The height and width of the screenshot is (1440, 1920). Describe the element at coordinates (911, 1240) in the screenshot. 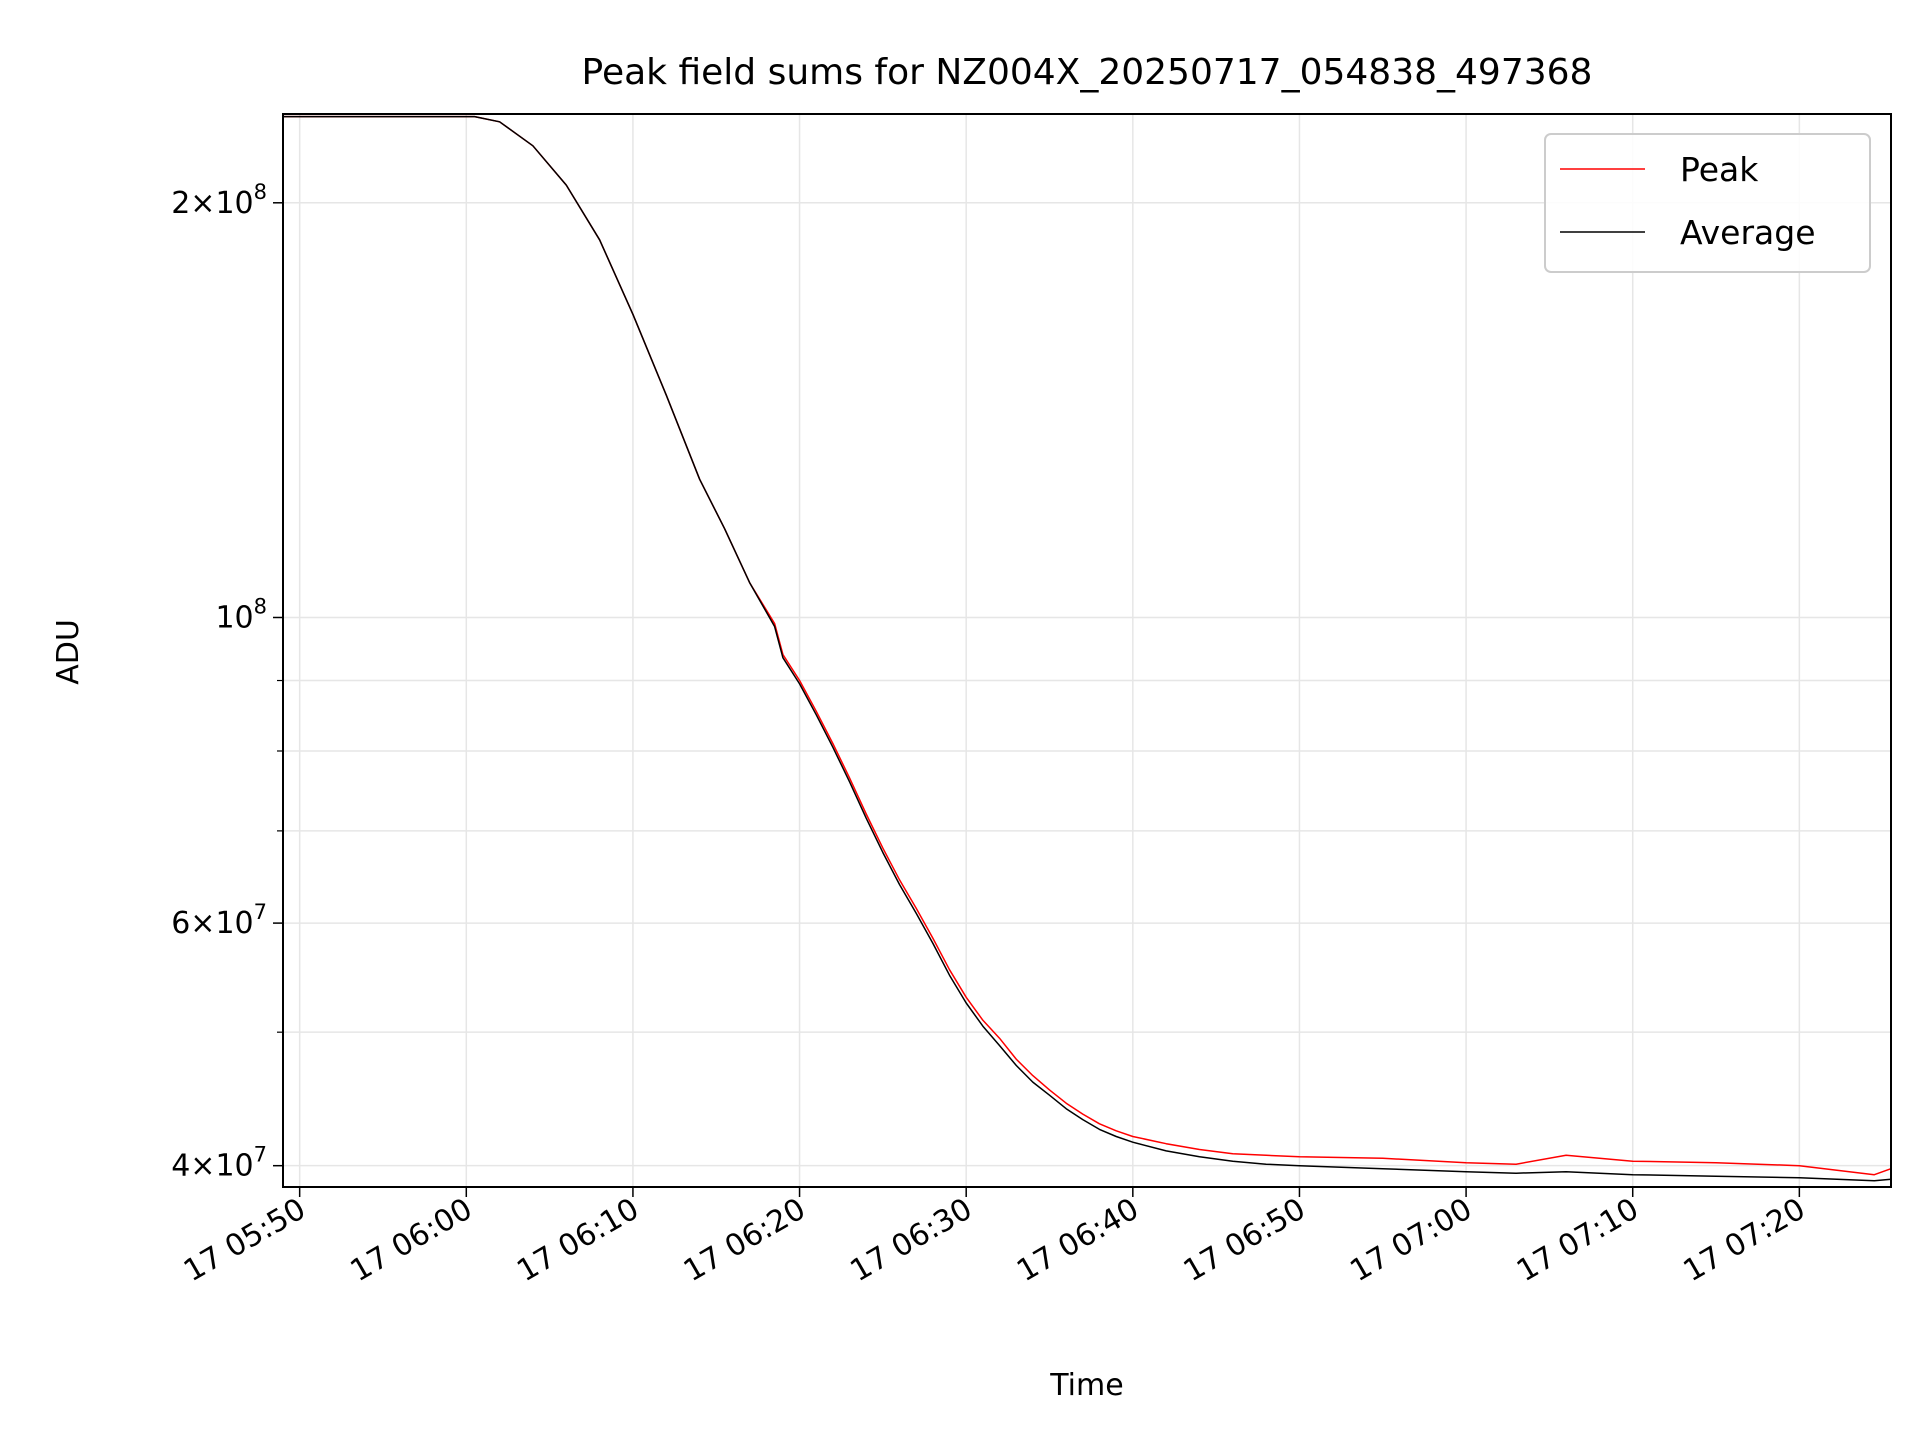

I see `x-tick-label: 17 06:30` at that location.